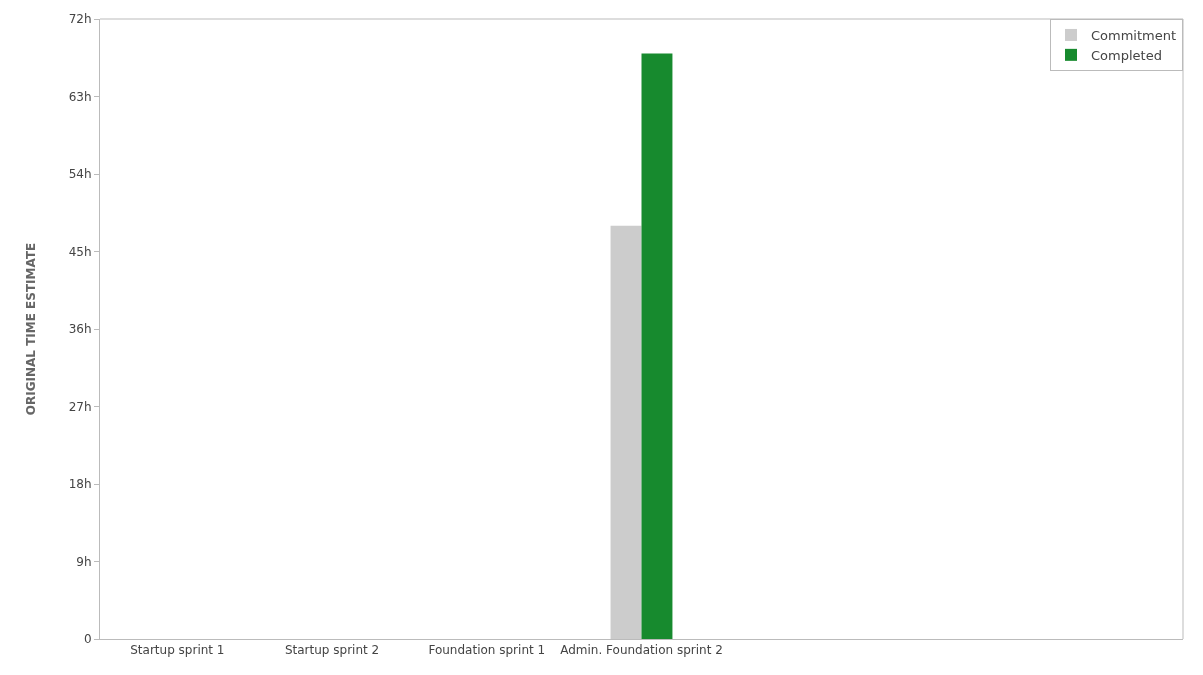 The height and width of the screenshot is (675, 1203). What do you see at coordinates (80, 406) in the screenshot?
I see `y-tick-label: 27h` at bounding box center [80, 406].